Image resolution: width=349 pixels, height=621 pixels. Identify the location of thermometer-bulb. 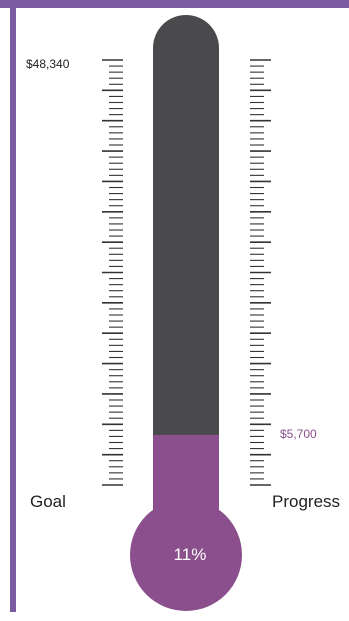
(186, 555).